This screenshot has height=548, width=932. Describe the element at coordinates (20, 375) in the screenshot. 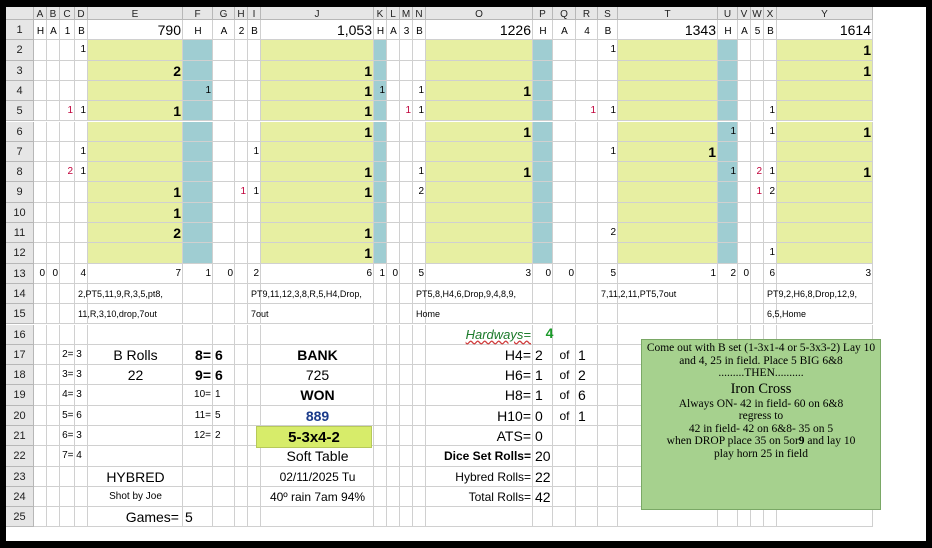

I see `row-header-18: 18` at that location.